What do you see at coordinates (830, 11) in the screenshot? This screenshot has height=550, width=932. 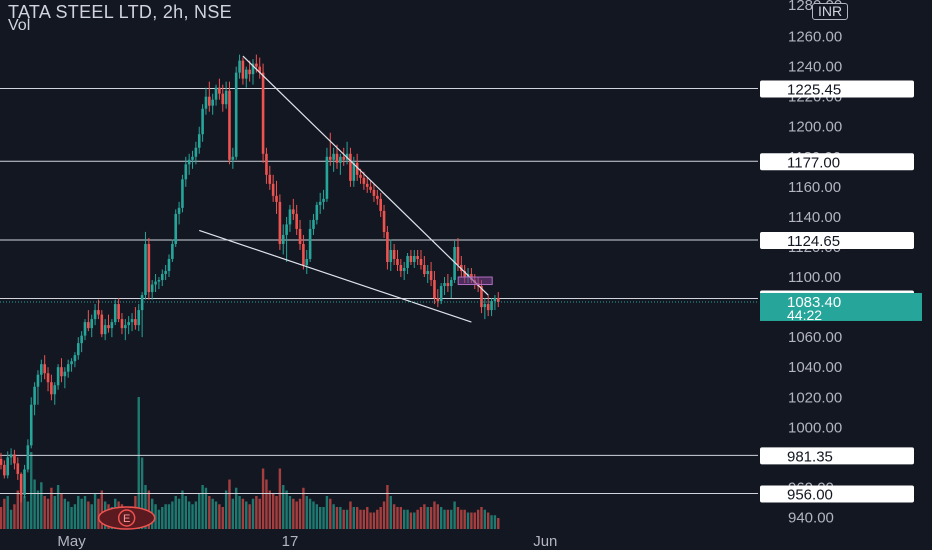 I see `currency-badge: INR` at bounding box center [830, 11].